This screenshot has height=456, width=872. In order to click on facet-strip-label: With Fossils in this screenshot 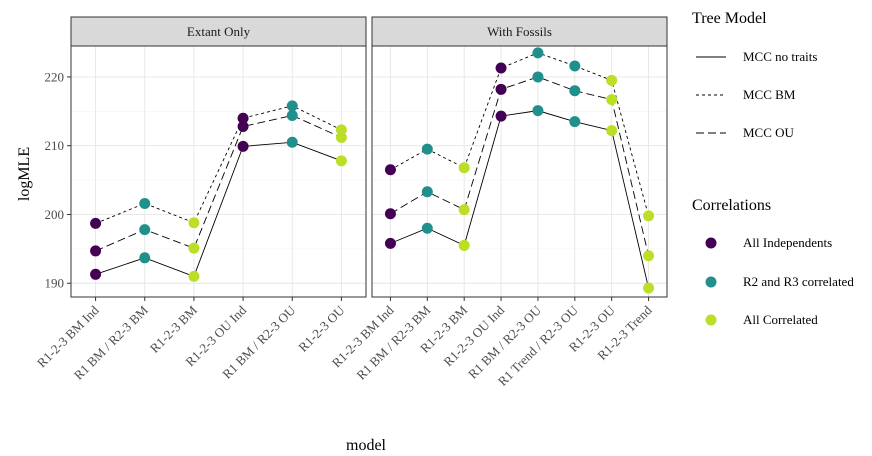, I will do `click(519, 31)`.